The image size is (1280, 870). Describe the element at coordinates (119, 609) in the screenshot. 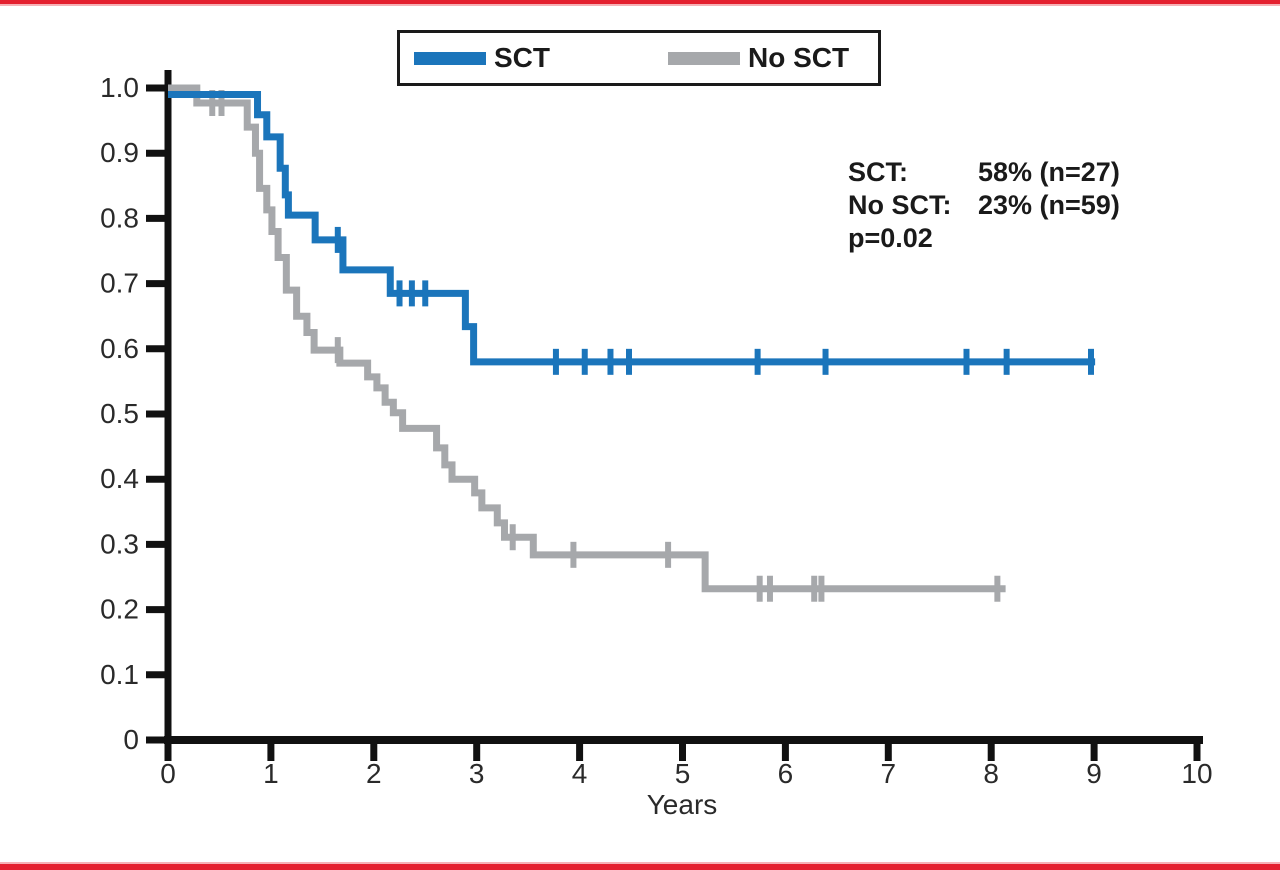

I see `y-tick-label: 0.2` at that location.